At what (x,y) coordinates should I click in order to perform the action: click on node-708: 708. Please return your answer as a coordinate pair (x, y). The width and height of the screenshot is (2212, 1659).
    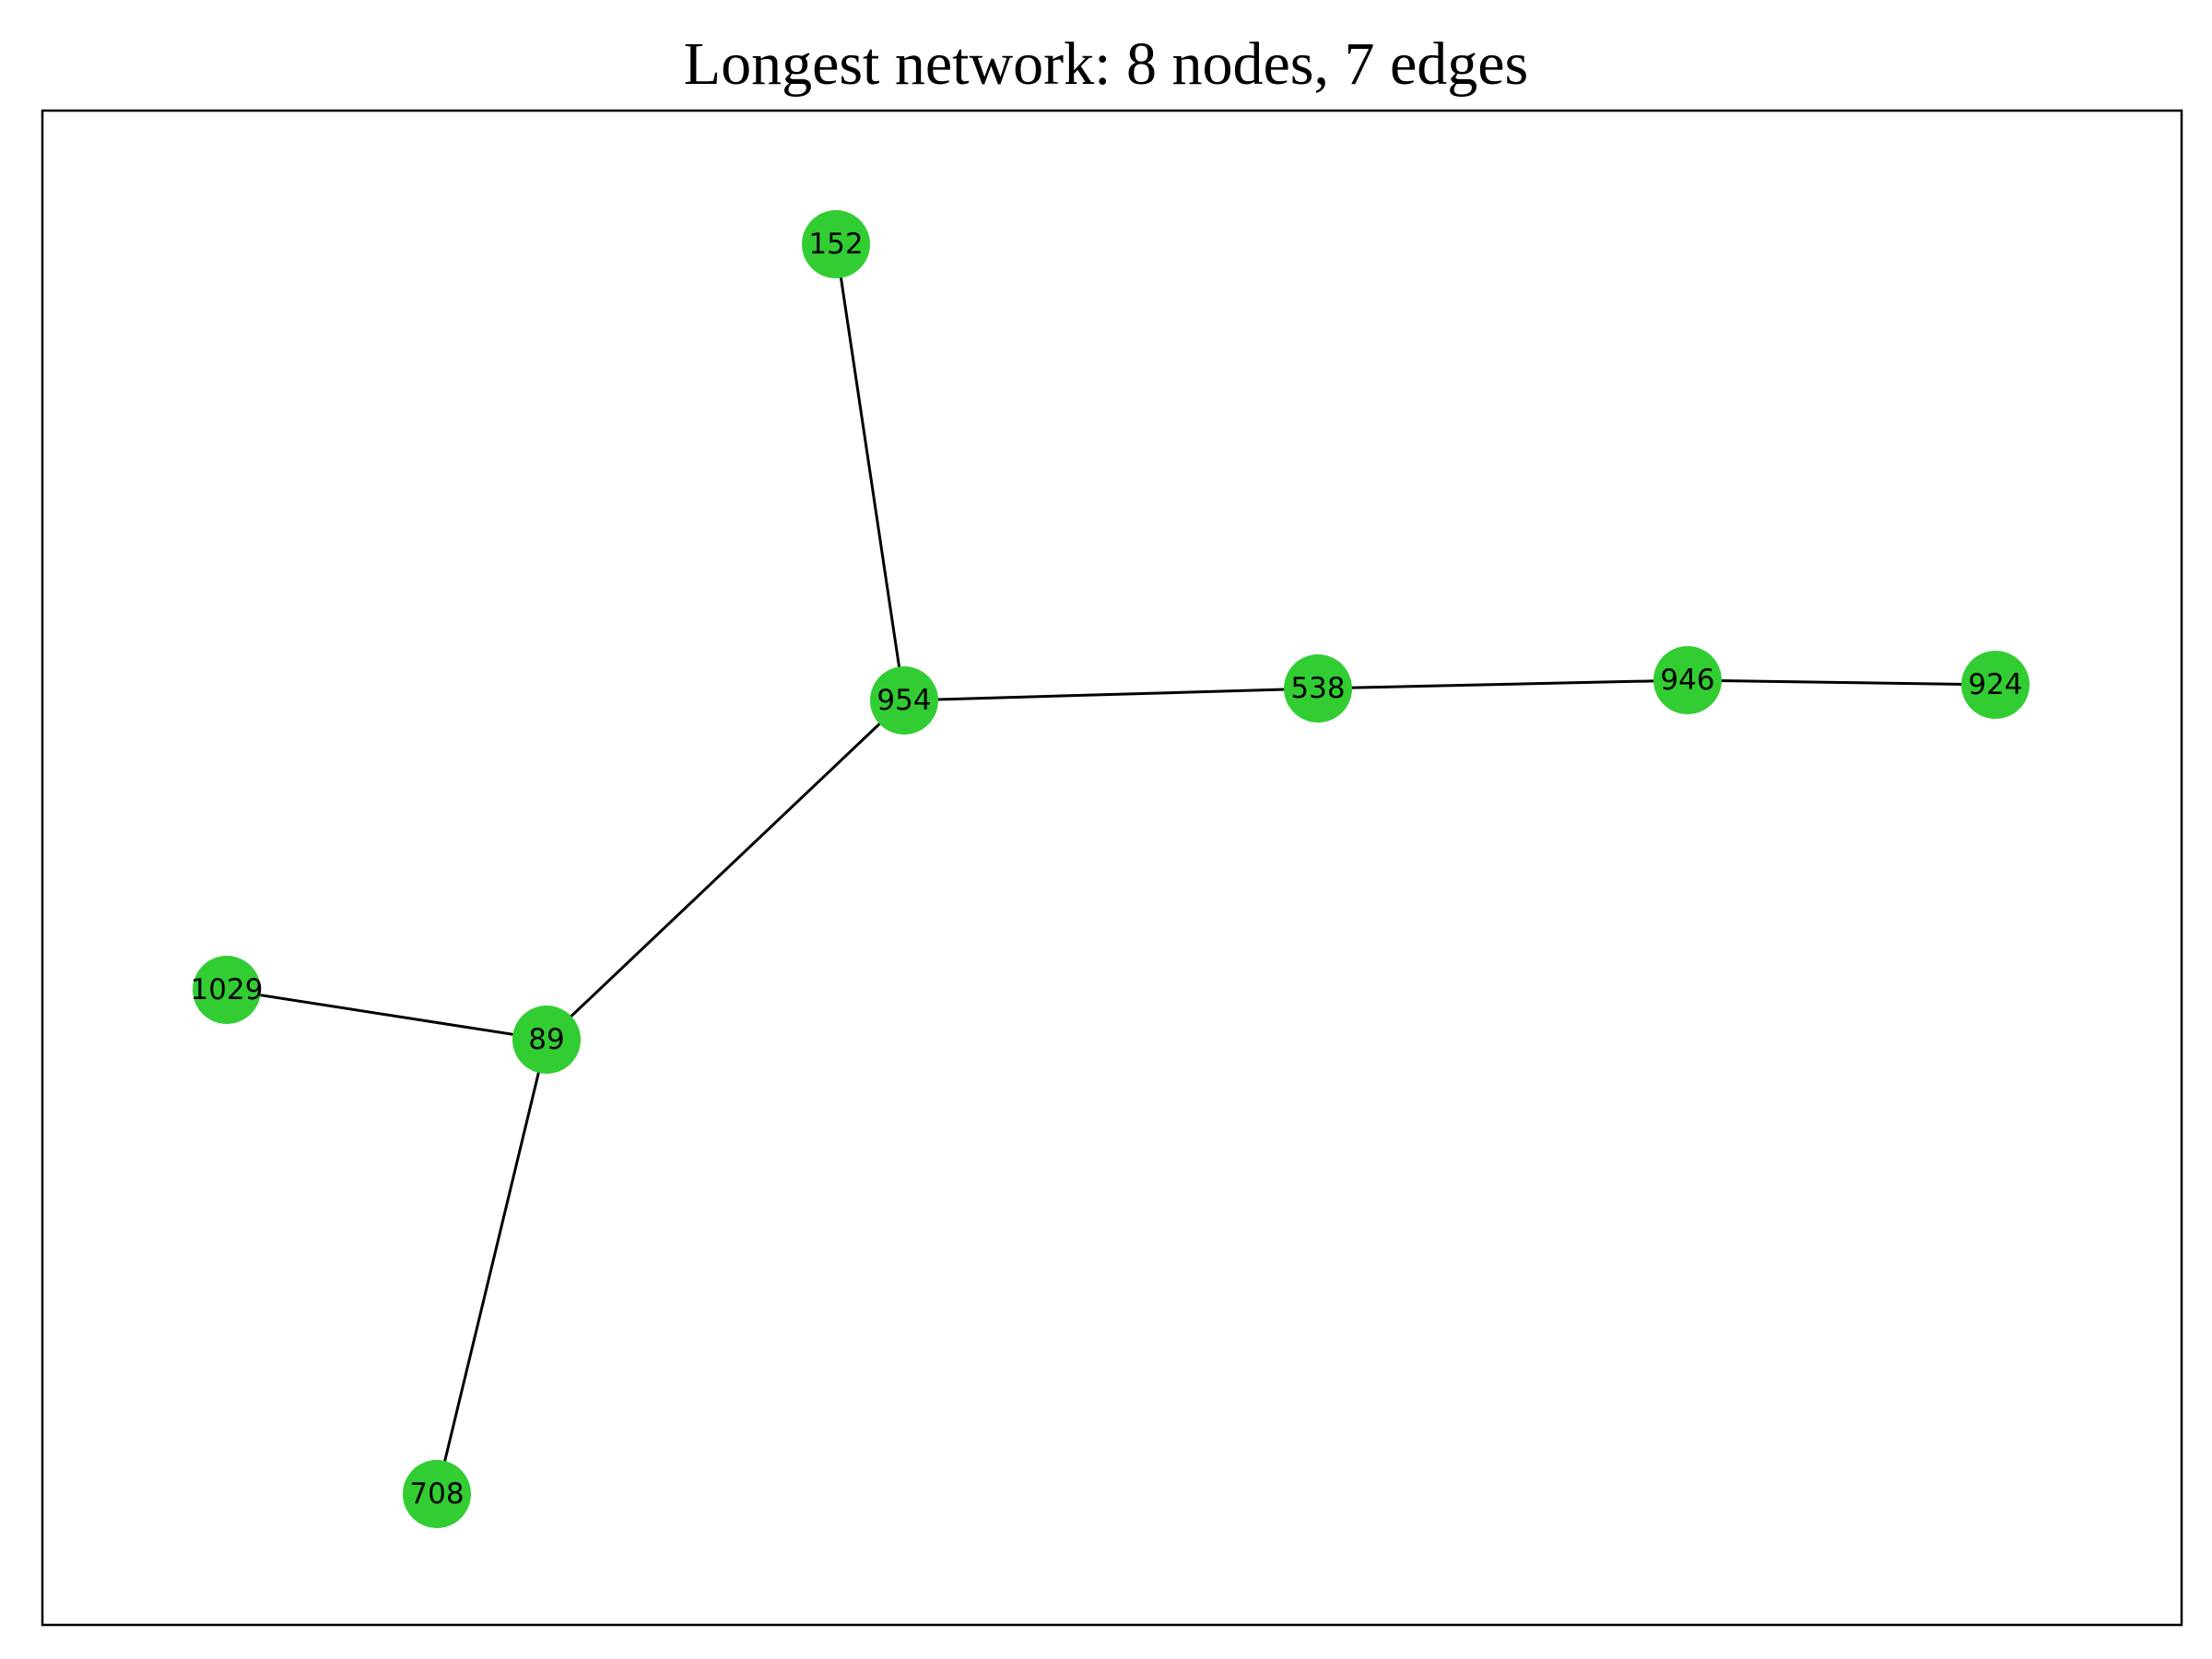
    Looking at the image, I should click on (437, 1494).